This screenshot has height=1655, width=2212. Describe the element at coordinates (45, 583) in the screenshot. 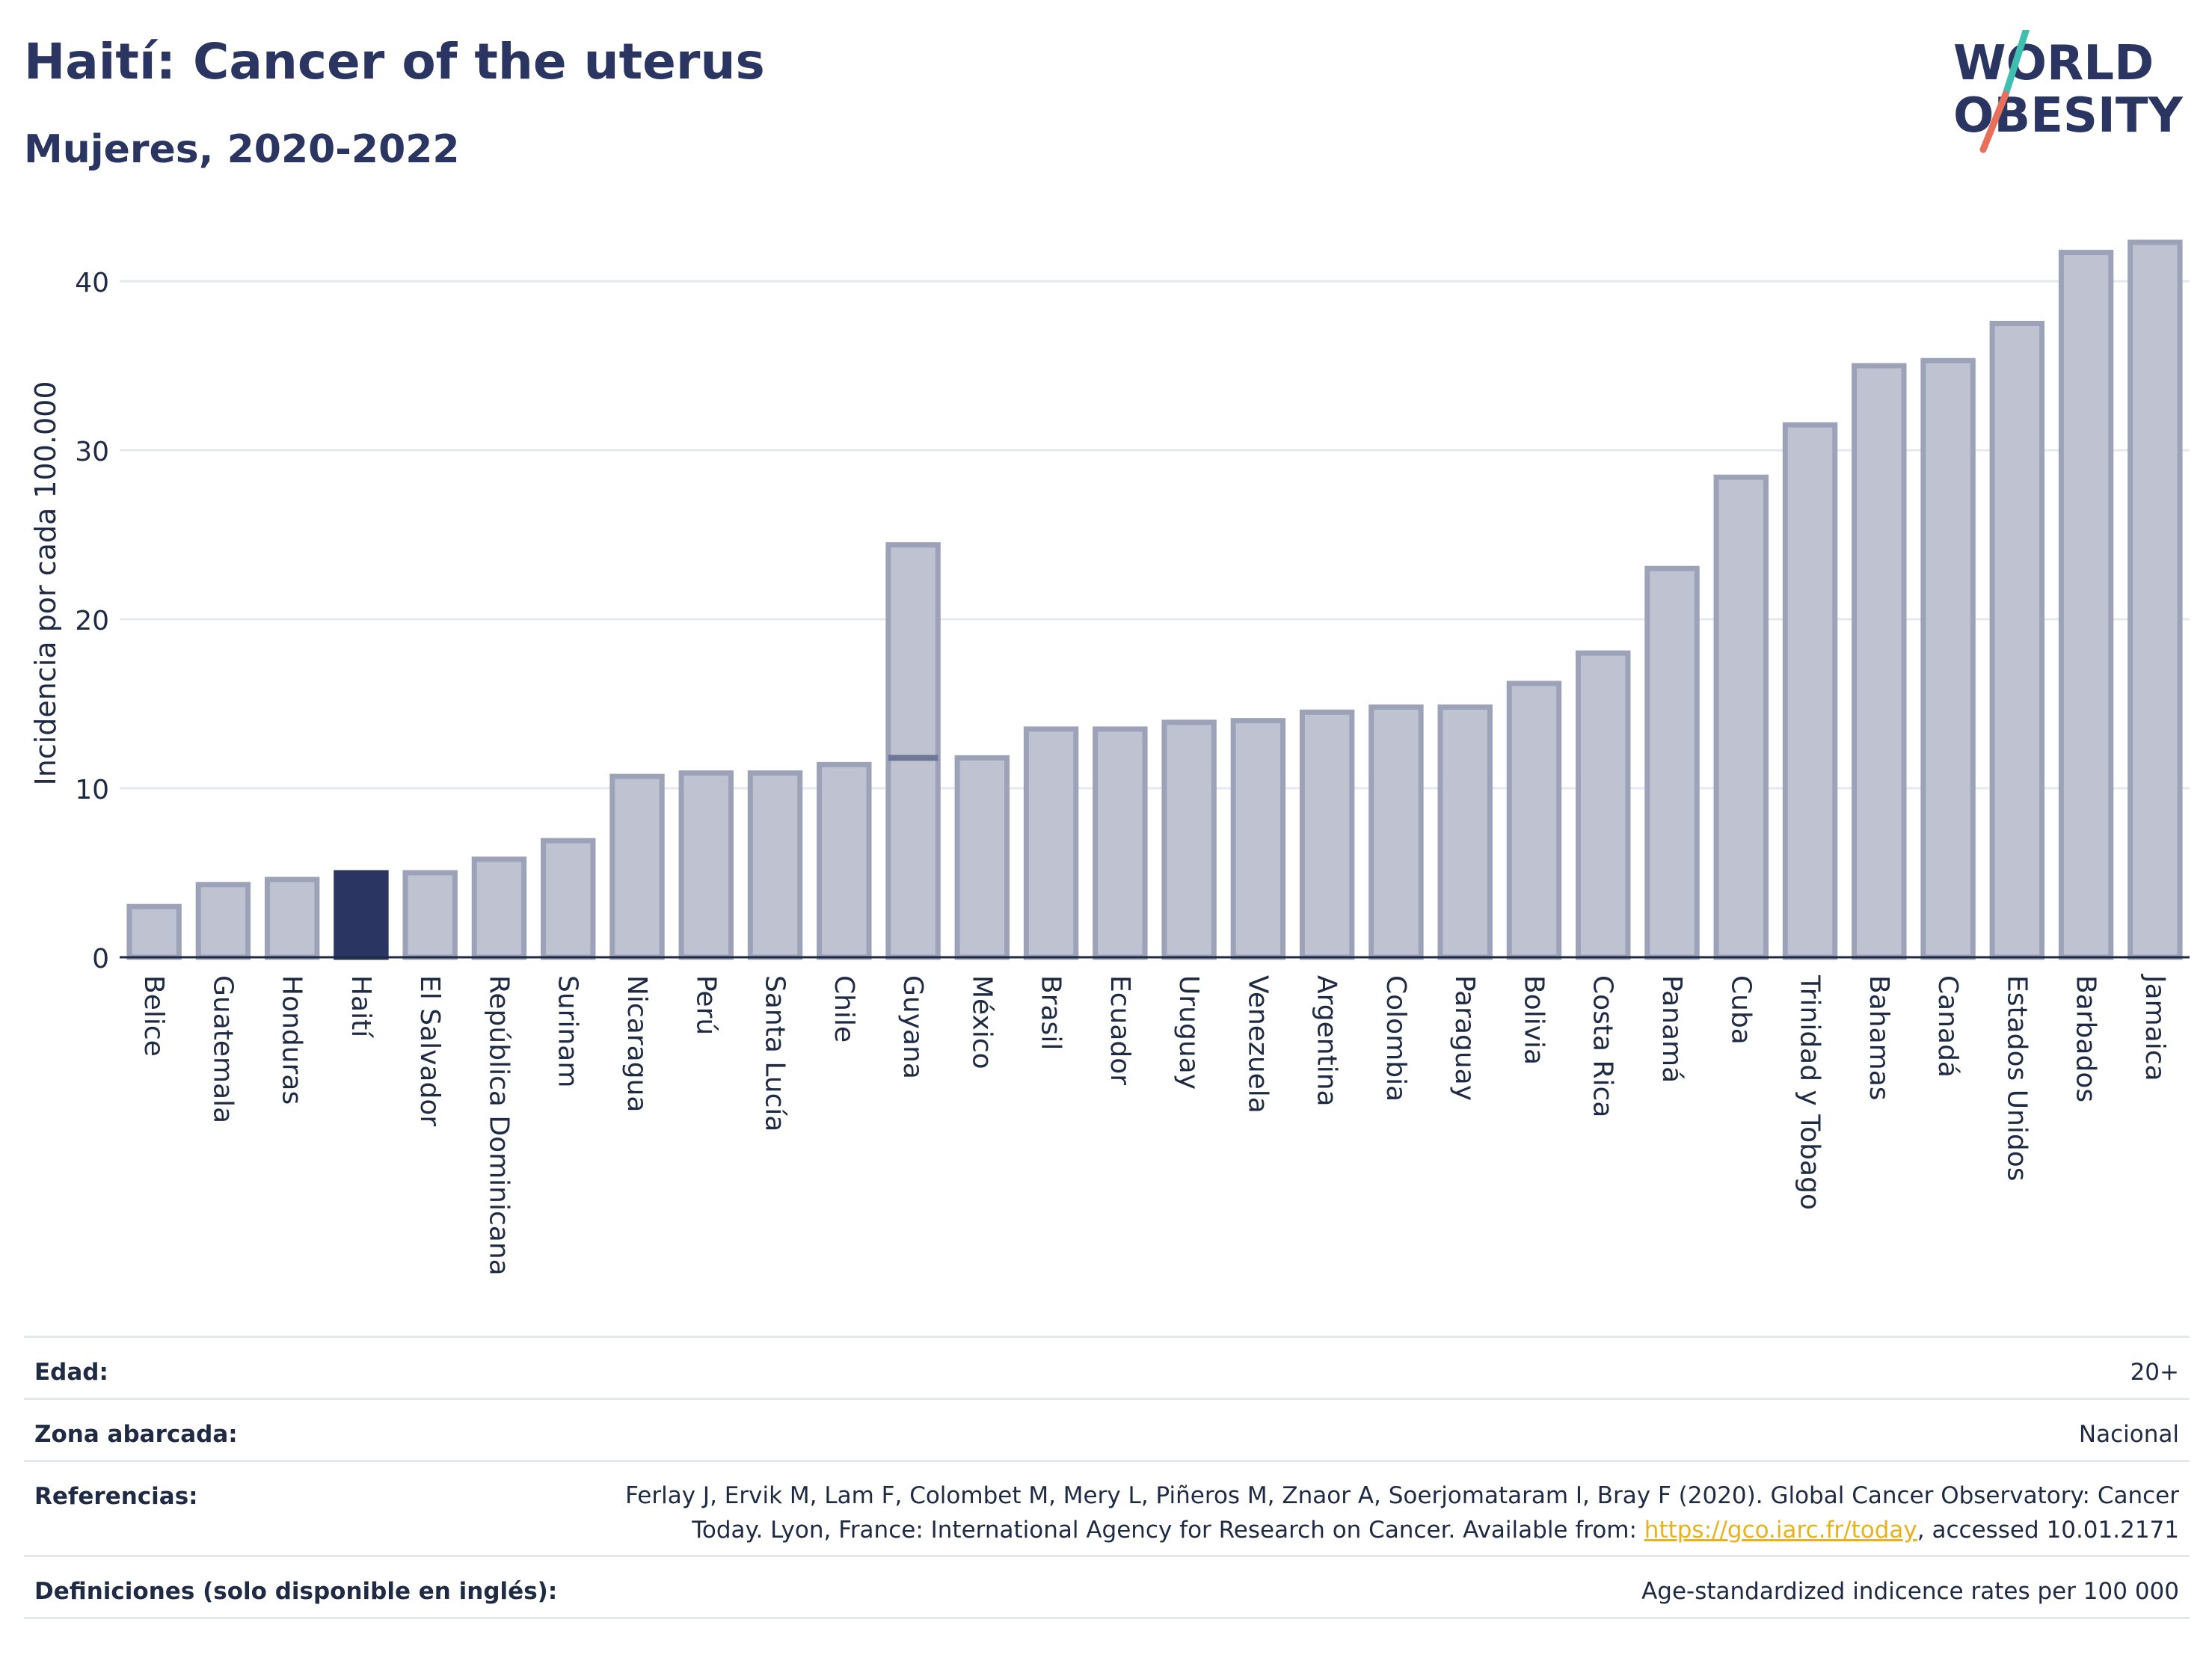

I see `y-axis-label: Incidencia por cada 100.000` at that location.